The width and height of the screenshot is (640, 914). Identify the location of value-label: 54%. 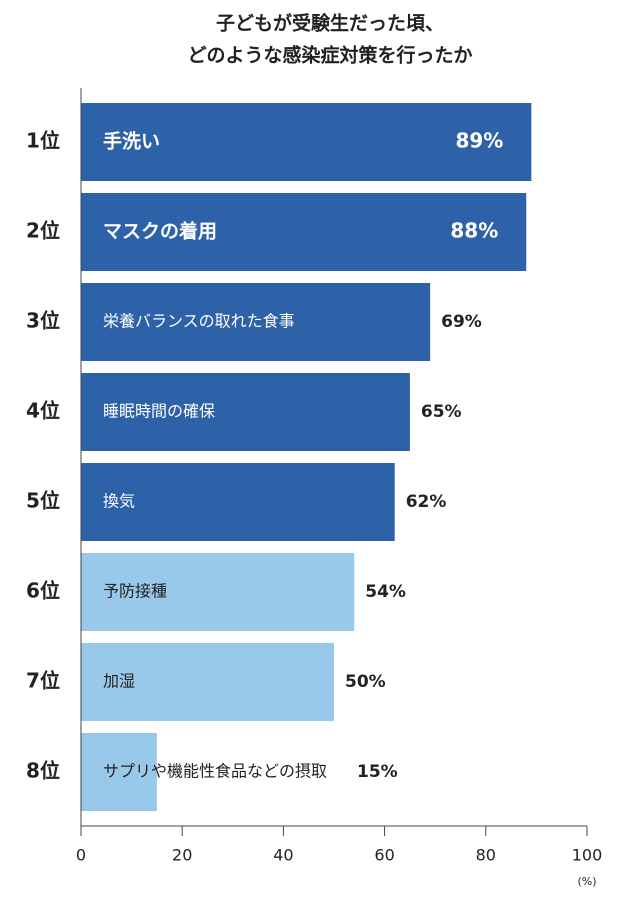
(385, 592).